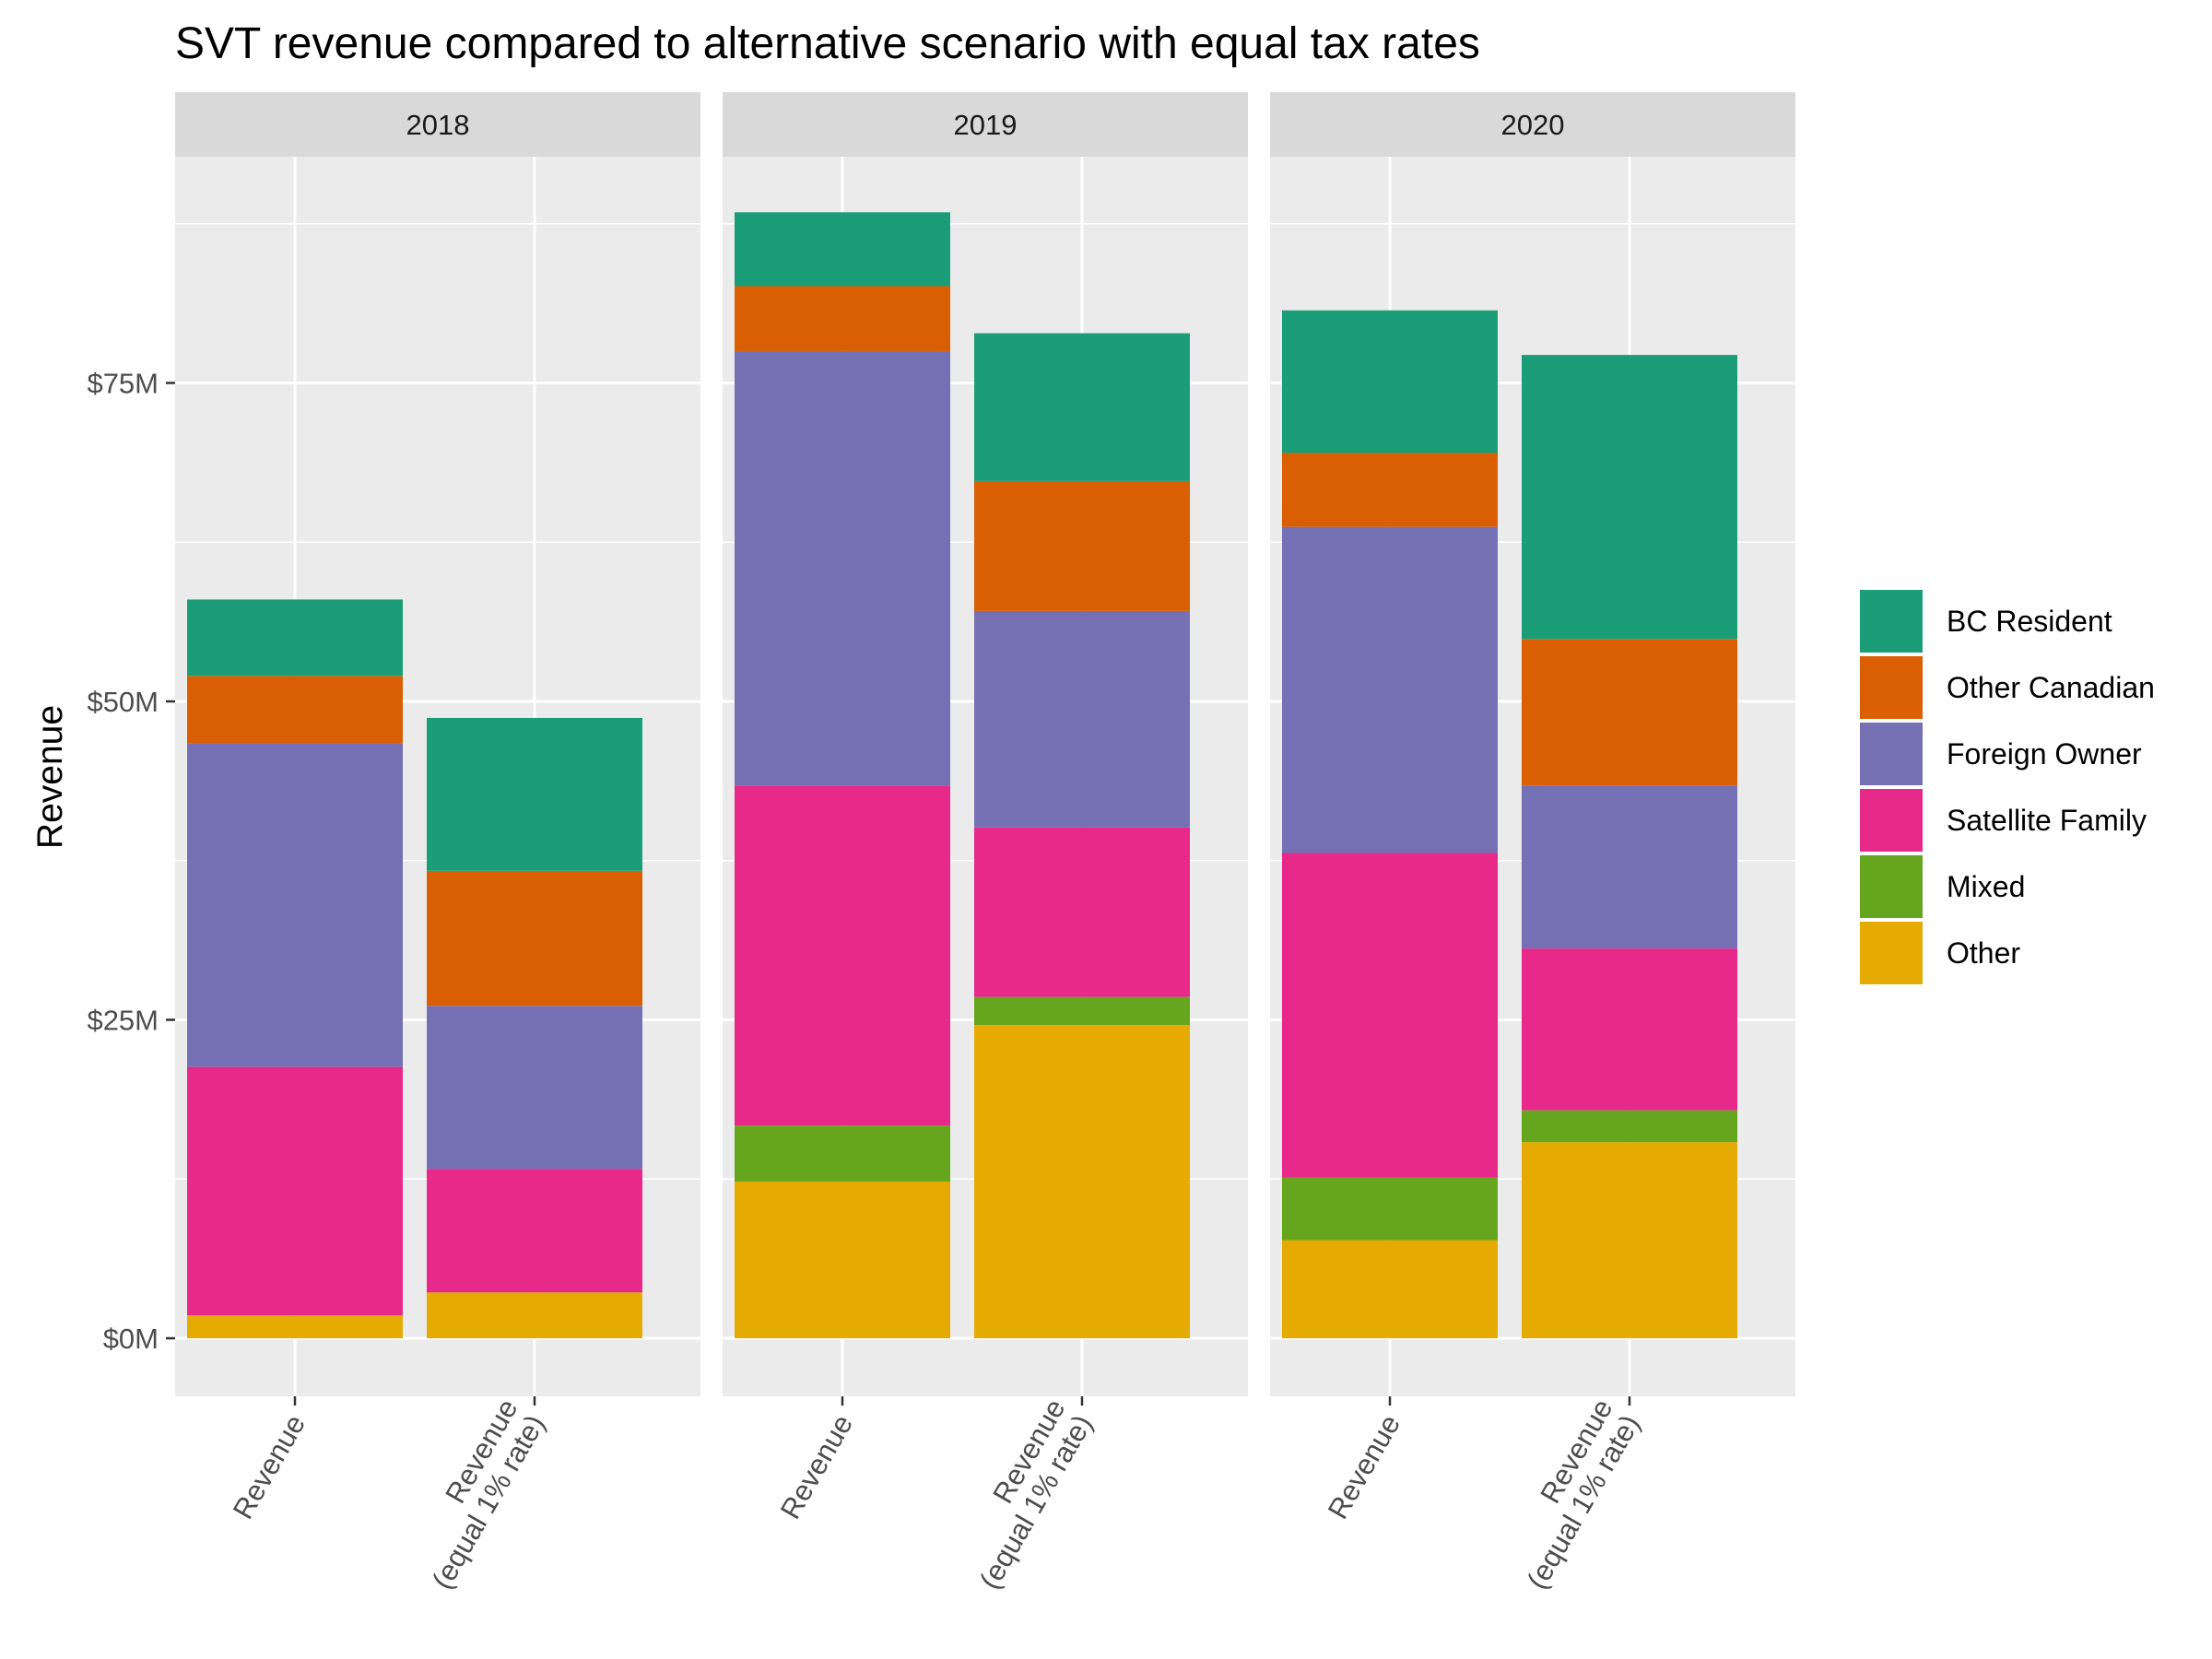  I want to click on y-axis-label: Revenue, so click(50, 777).